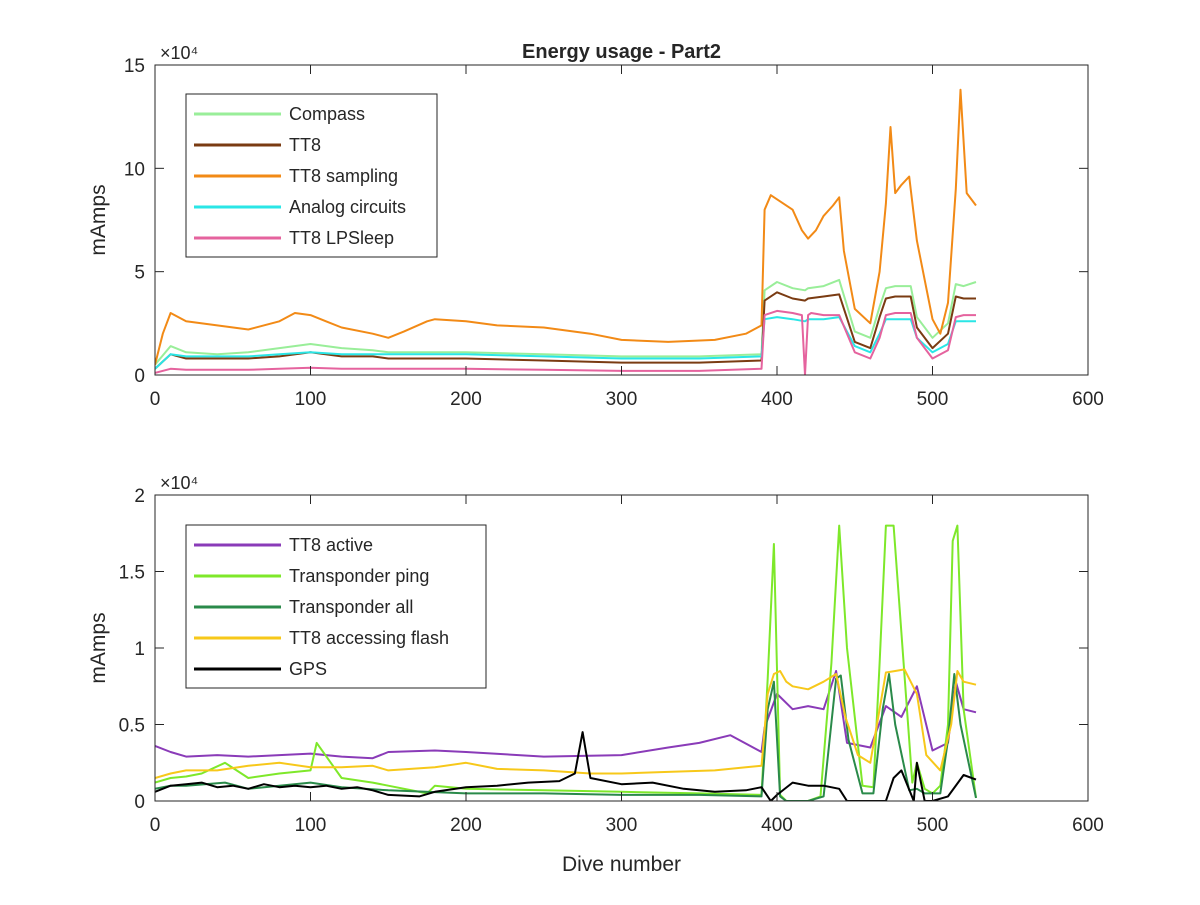 The image size is (1200, 905). What do you see at coordinates (331, 545) in the screenshot?
I see `legend-label: TT8 active` at bounding box center [331, 545].